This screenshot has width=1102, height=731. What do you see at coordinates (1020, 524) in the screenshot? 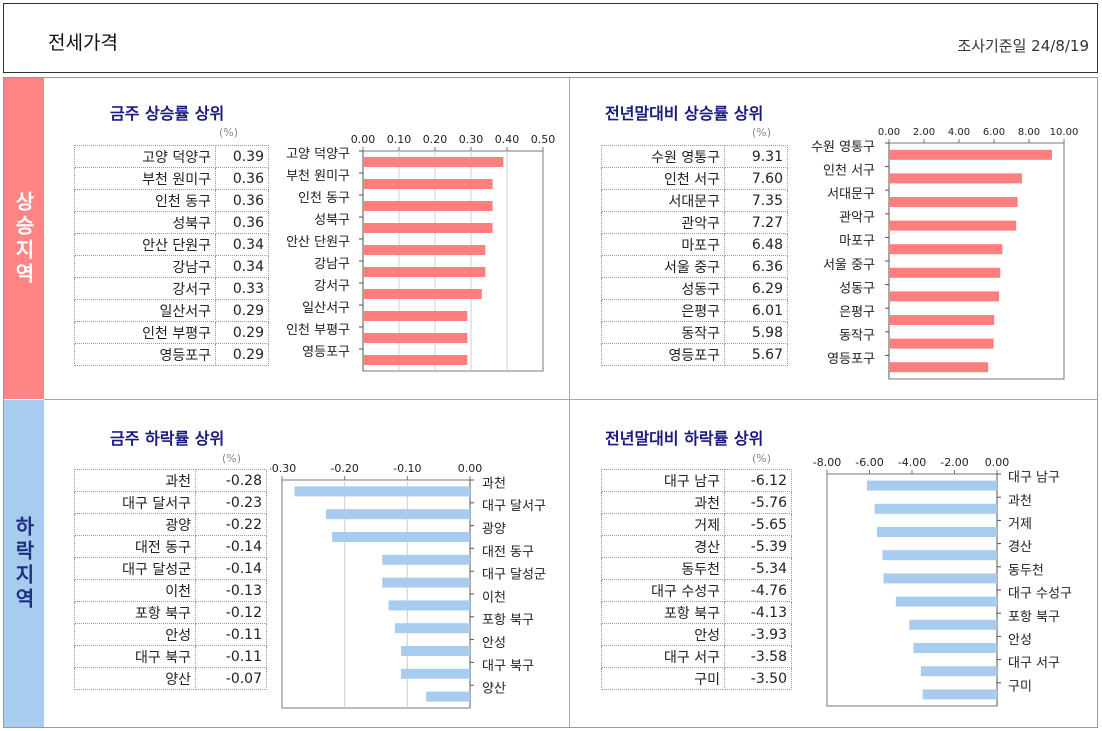
I see `category-label: 거제` at bounding box center [1020, 524].